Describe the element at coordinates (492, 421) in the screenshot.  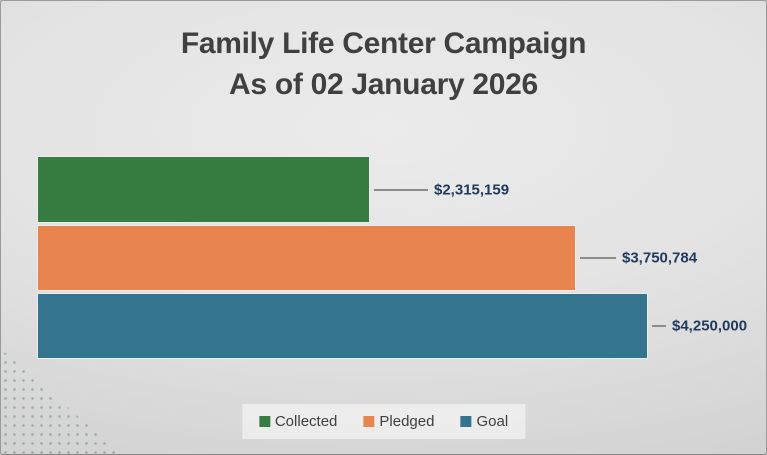
I see `legend-label-goal: Goal` at that location.